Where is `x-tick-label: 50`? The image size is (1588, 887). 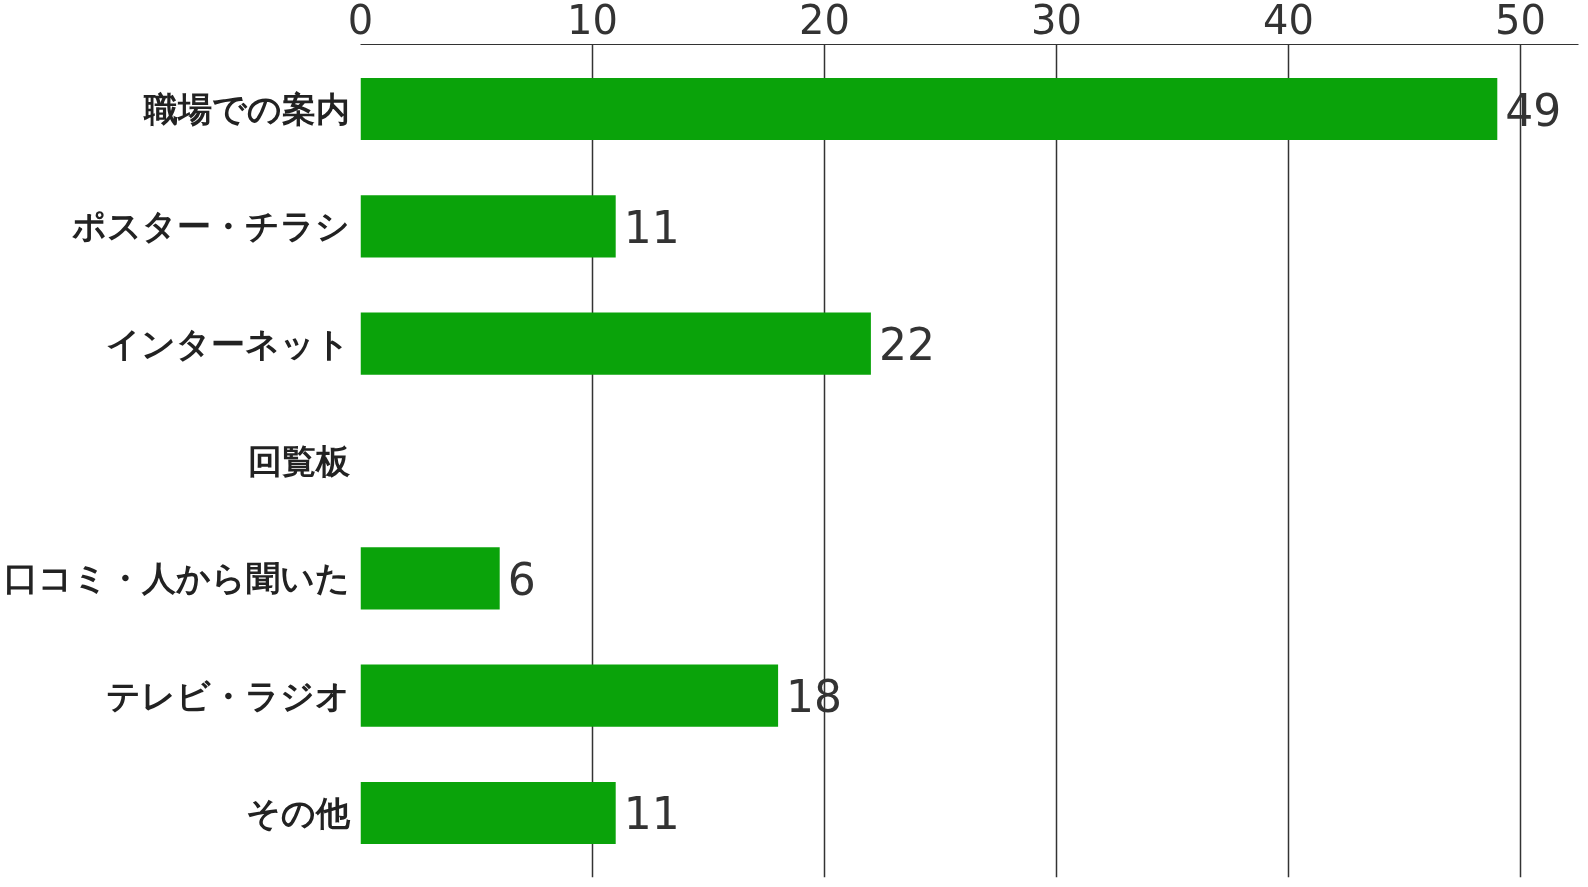
x-tick-label: 50 is located at coordinates (1520, 21).